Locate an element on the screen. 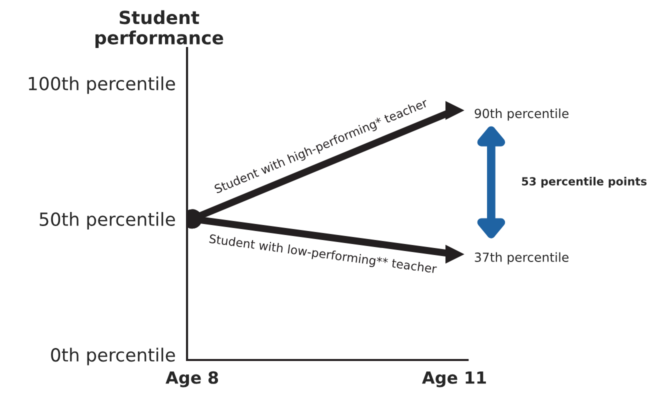  annotation: 53 percentile points is located at coordinates (584, 182).